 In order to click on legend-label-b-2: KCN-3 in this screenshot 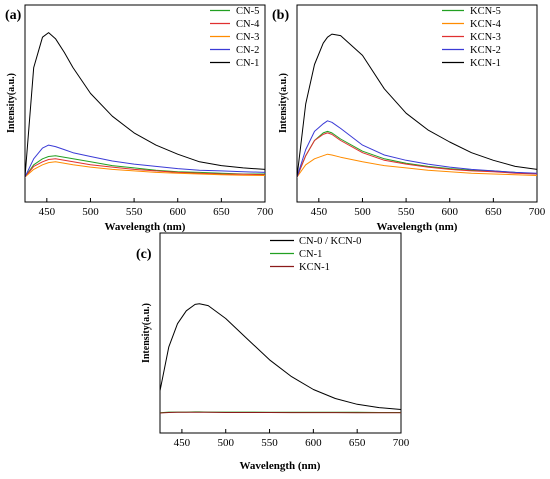, I will do `click(485, 37)`.